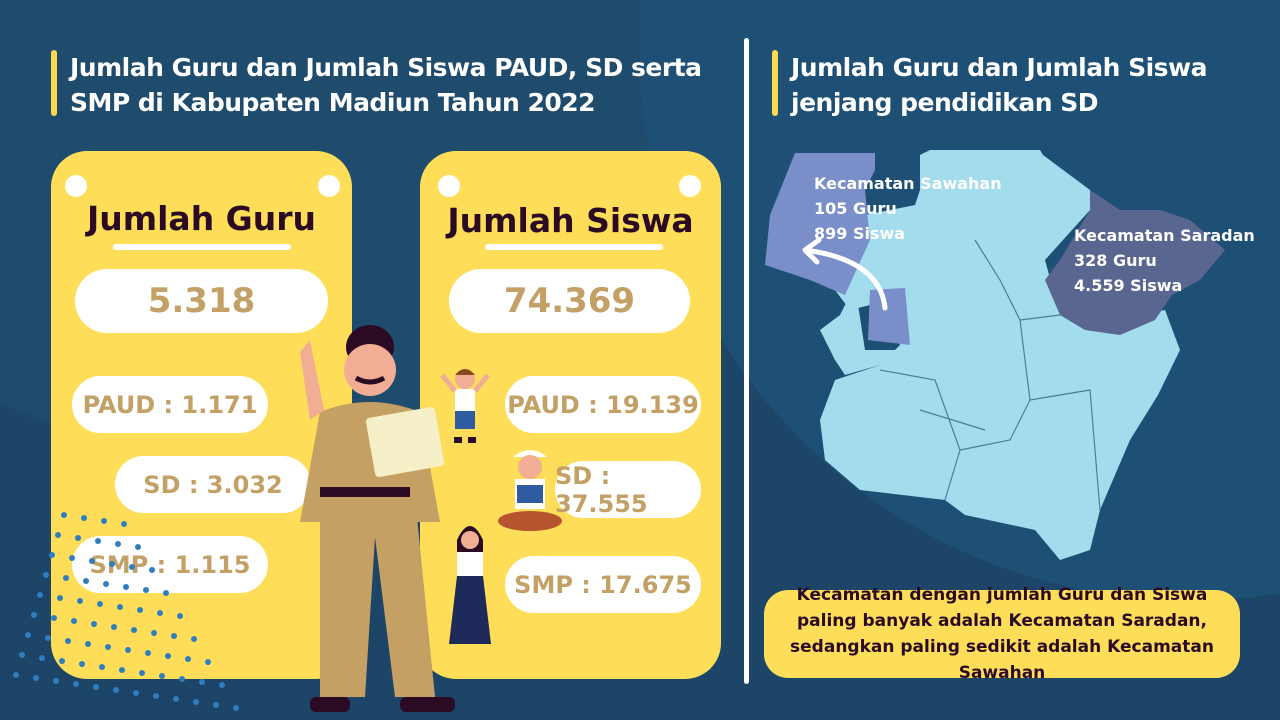 Image resolution: width=1280 pixels, height=720 pixels. Describe the element at coordinates (1128, 285) in the screenshot. I see `saradan-siswa: 4.559 Siswa` at that location.